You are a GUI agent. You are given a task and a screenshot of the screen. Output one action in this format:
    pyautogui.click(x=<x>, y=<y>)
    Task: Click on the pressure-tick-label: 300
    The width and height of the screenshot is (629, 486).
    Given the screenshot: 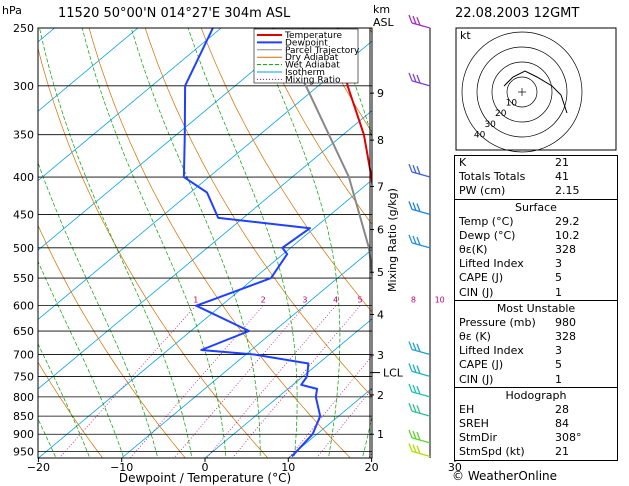 What is the action you would take?
    pyautogui.click(x=23, y=86)
    